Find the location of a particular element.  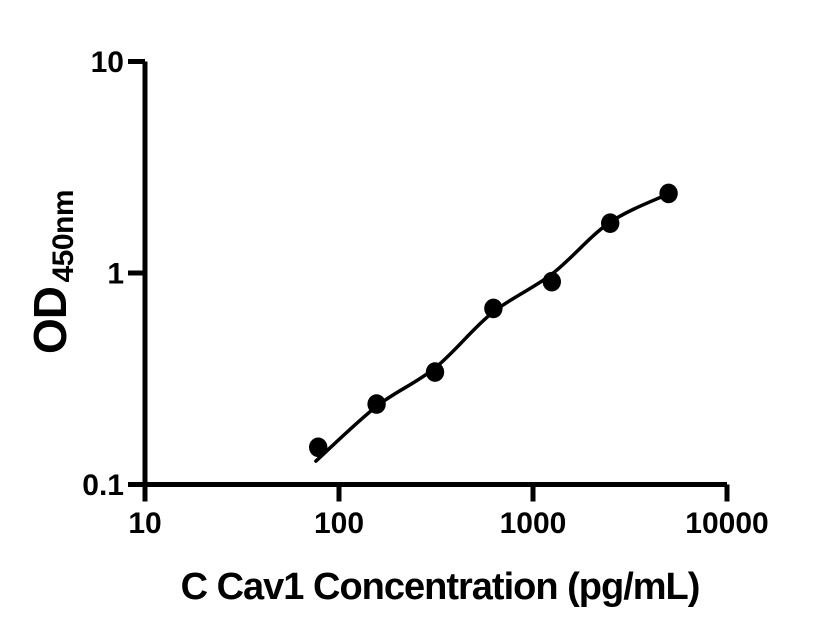

y-tick-label: 1 is located at coordinates (115, 274).